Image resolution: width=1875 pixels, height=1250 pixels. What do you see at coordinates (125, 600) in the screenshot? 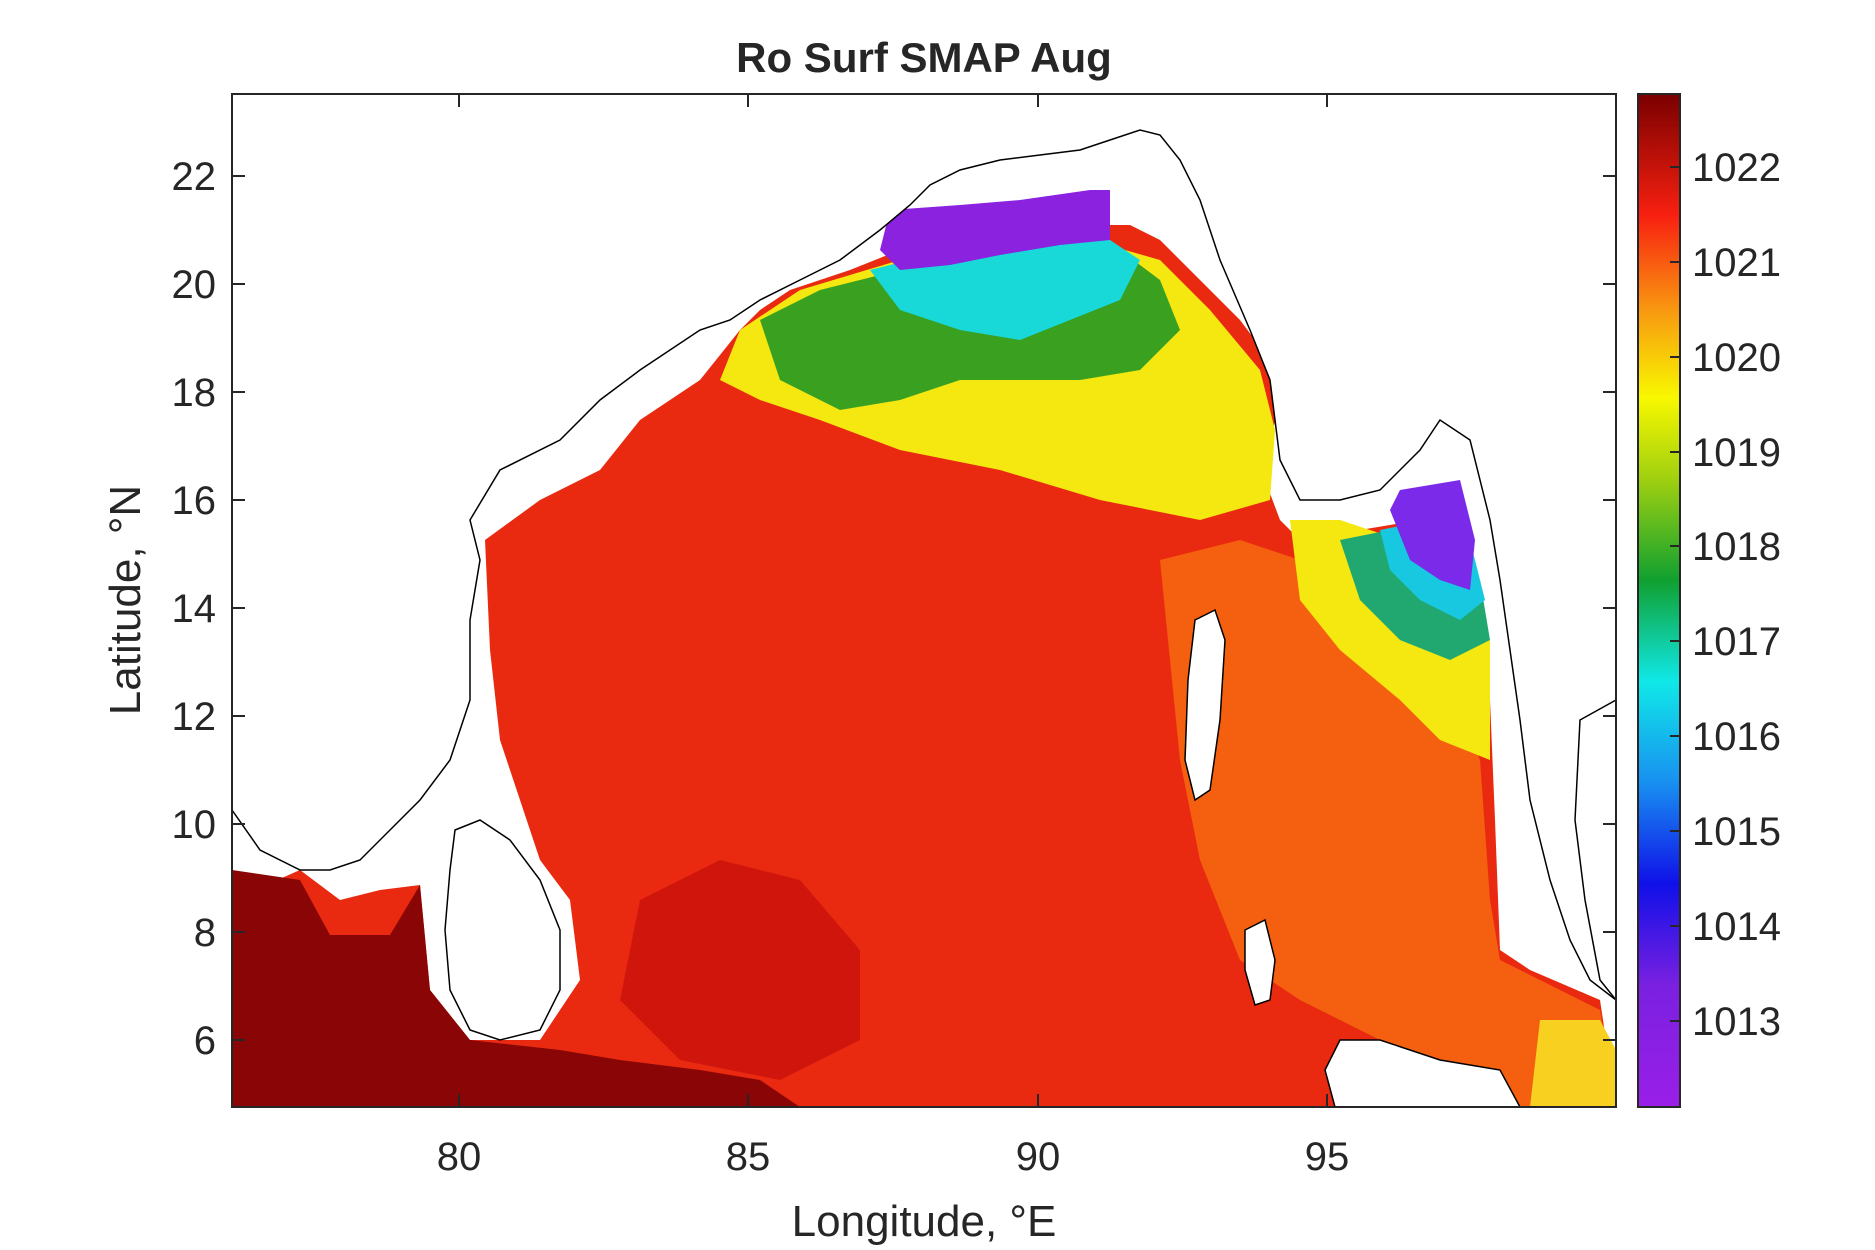
I see `y-axis-label: Latitude, °N` at bounding box center [125, 600].